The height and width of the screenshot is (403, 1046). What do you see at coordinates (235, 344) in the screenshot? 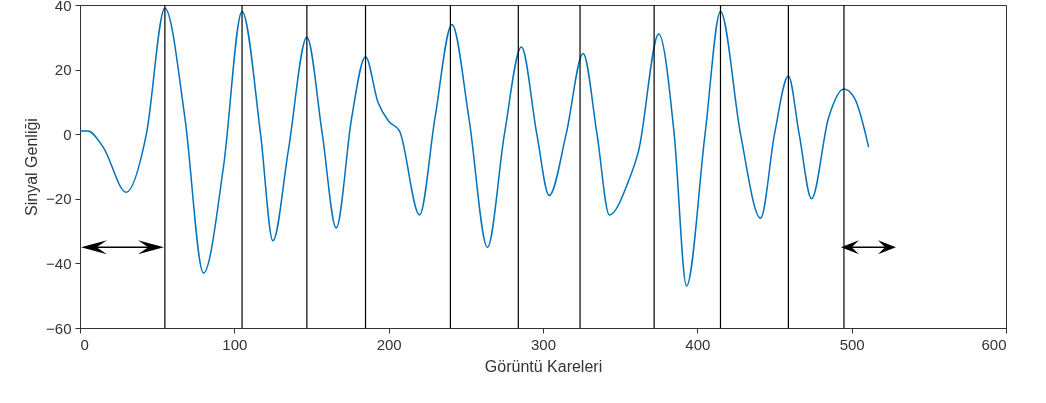
I see `x-tick-label: 100` at bounding box center [235, 344].